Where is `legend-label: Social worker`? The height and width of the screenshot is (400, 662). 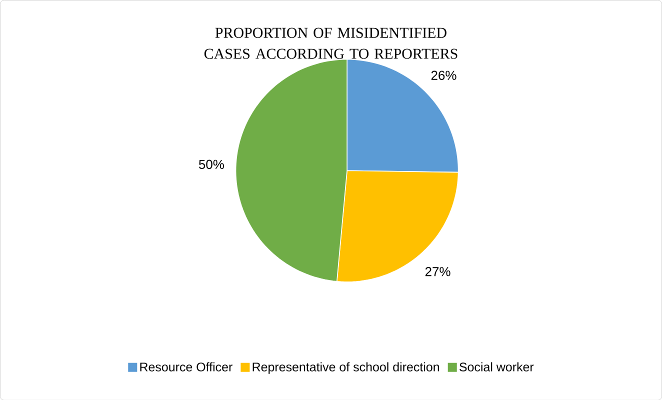
legend-label: Social worker is located at coordinates (497, 367).